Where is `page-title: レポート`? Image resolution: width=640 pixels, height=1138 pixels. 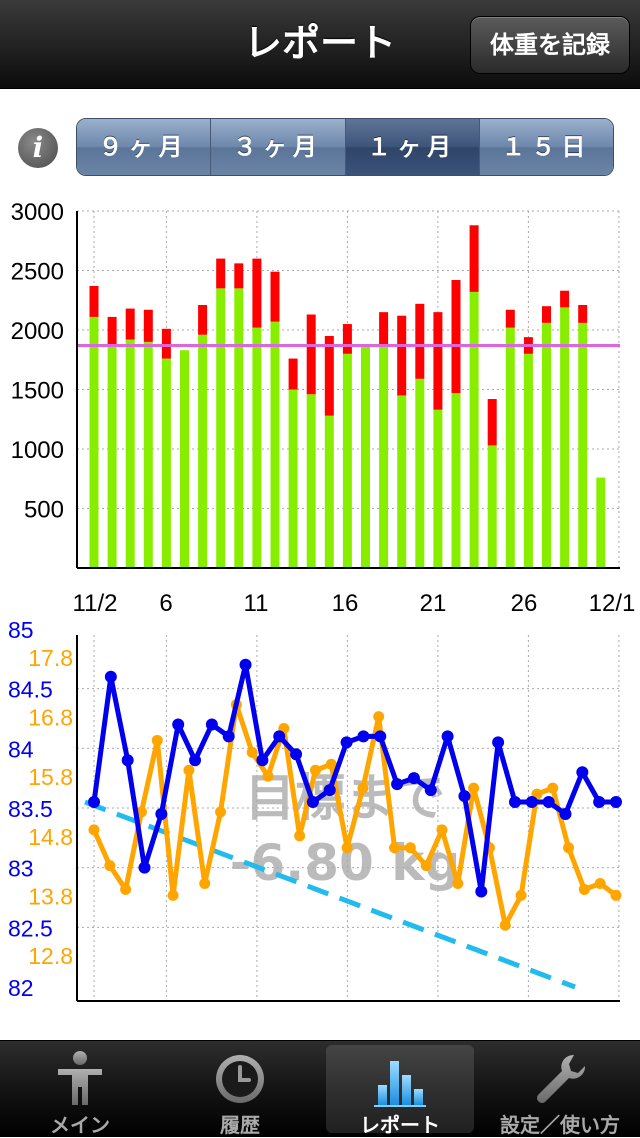 page-title: レポート is located at coordinates (319, 43).